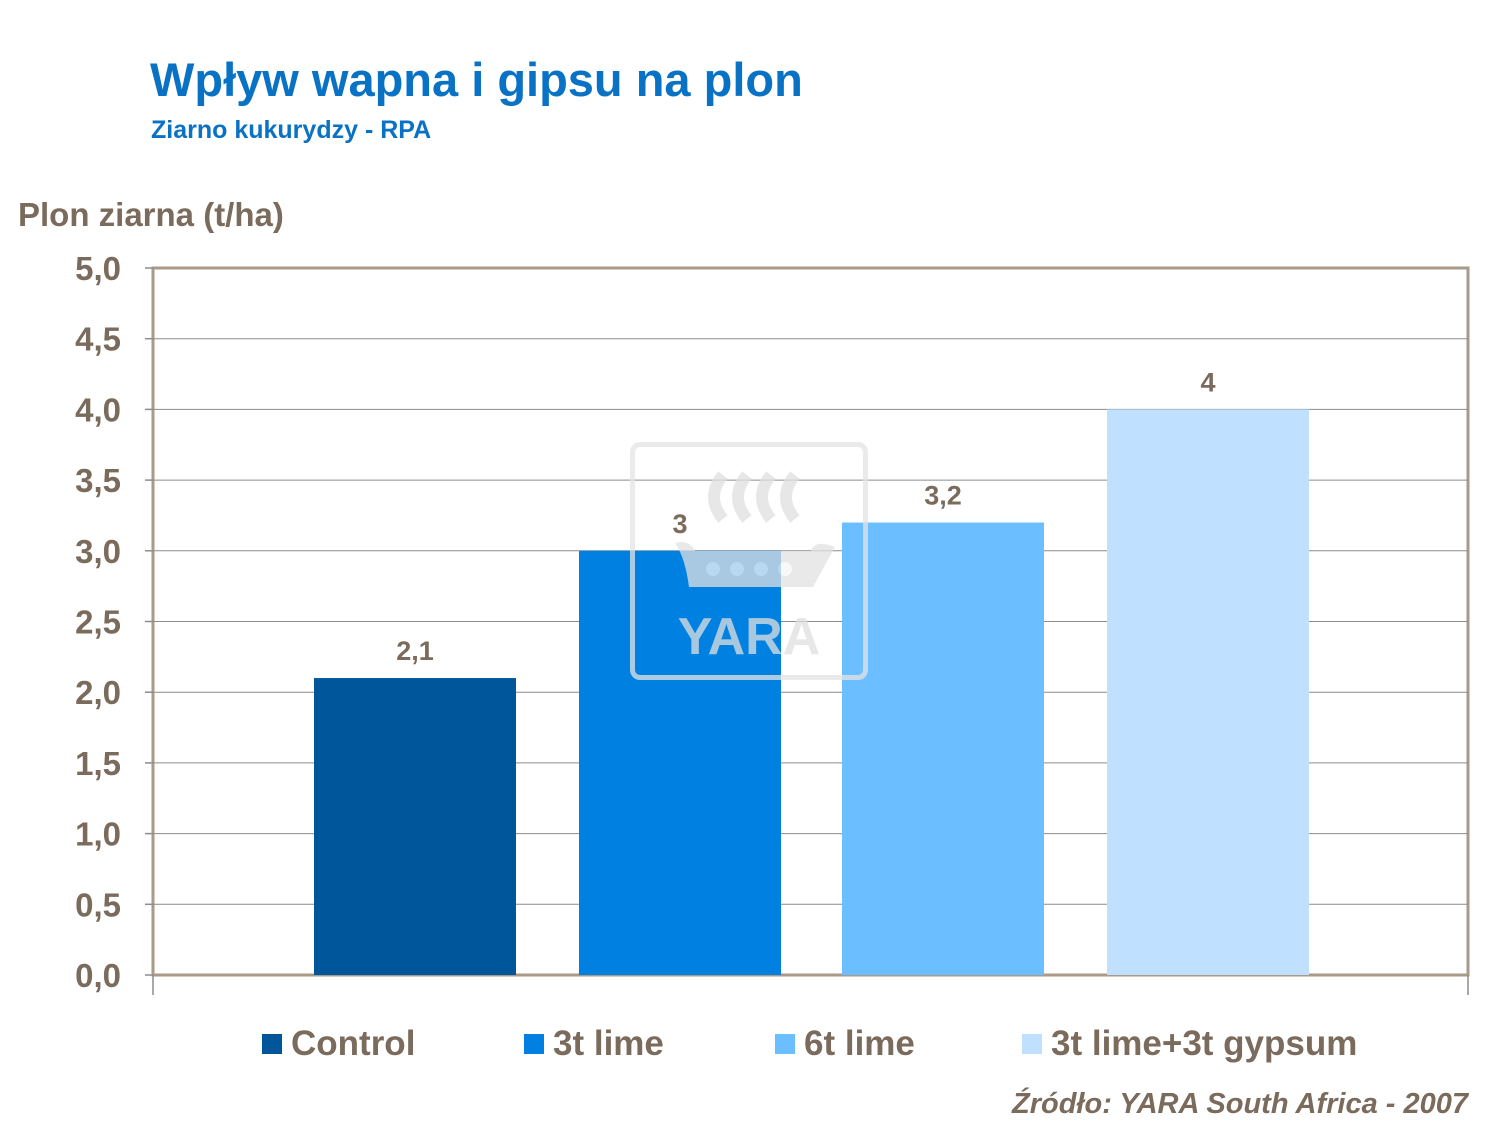 The width and height of the screenshot is (1500, 1125). I want to click on y-tick-label: 2,0, so click(98, 692).